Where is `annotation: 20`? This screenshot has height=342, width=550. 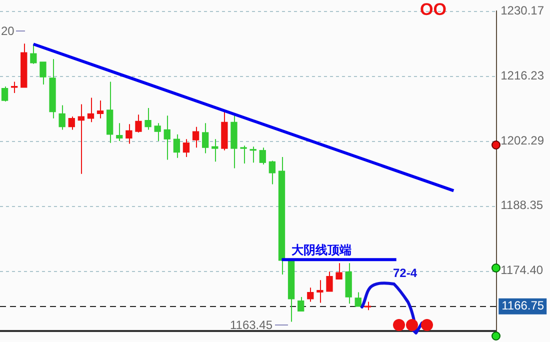 annotation: 20 is located at coordinates (7, 31).